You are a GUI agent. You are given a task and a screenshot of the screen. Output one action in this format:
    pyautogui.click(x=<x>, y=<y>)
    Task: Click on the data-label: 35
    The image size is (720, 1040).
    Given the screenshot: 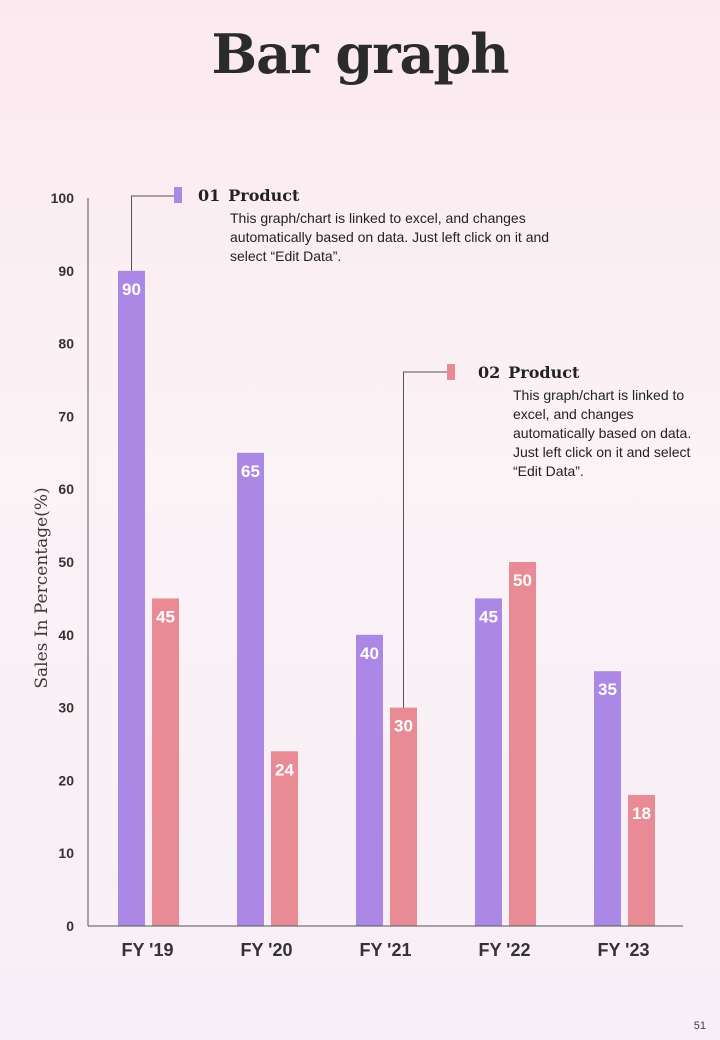 What is the action you would take?
    pyautogui.click(x=607, y=689)
    